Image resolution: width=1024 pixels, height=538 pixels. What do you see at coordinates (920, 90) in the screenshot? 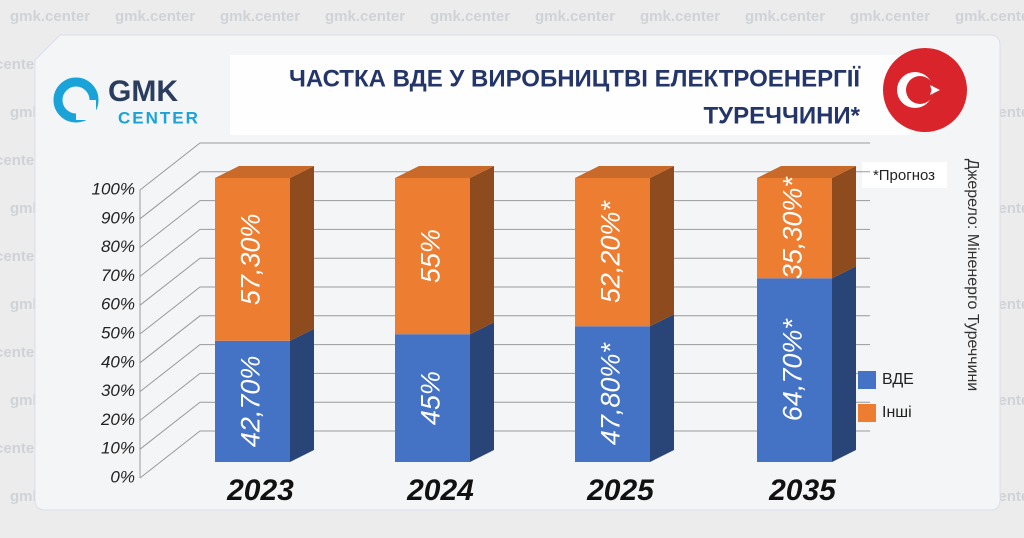
I see `flag-crescent-cut` at bounding box center [920, 90].